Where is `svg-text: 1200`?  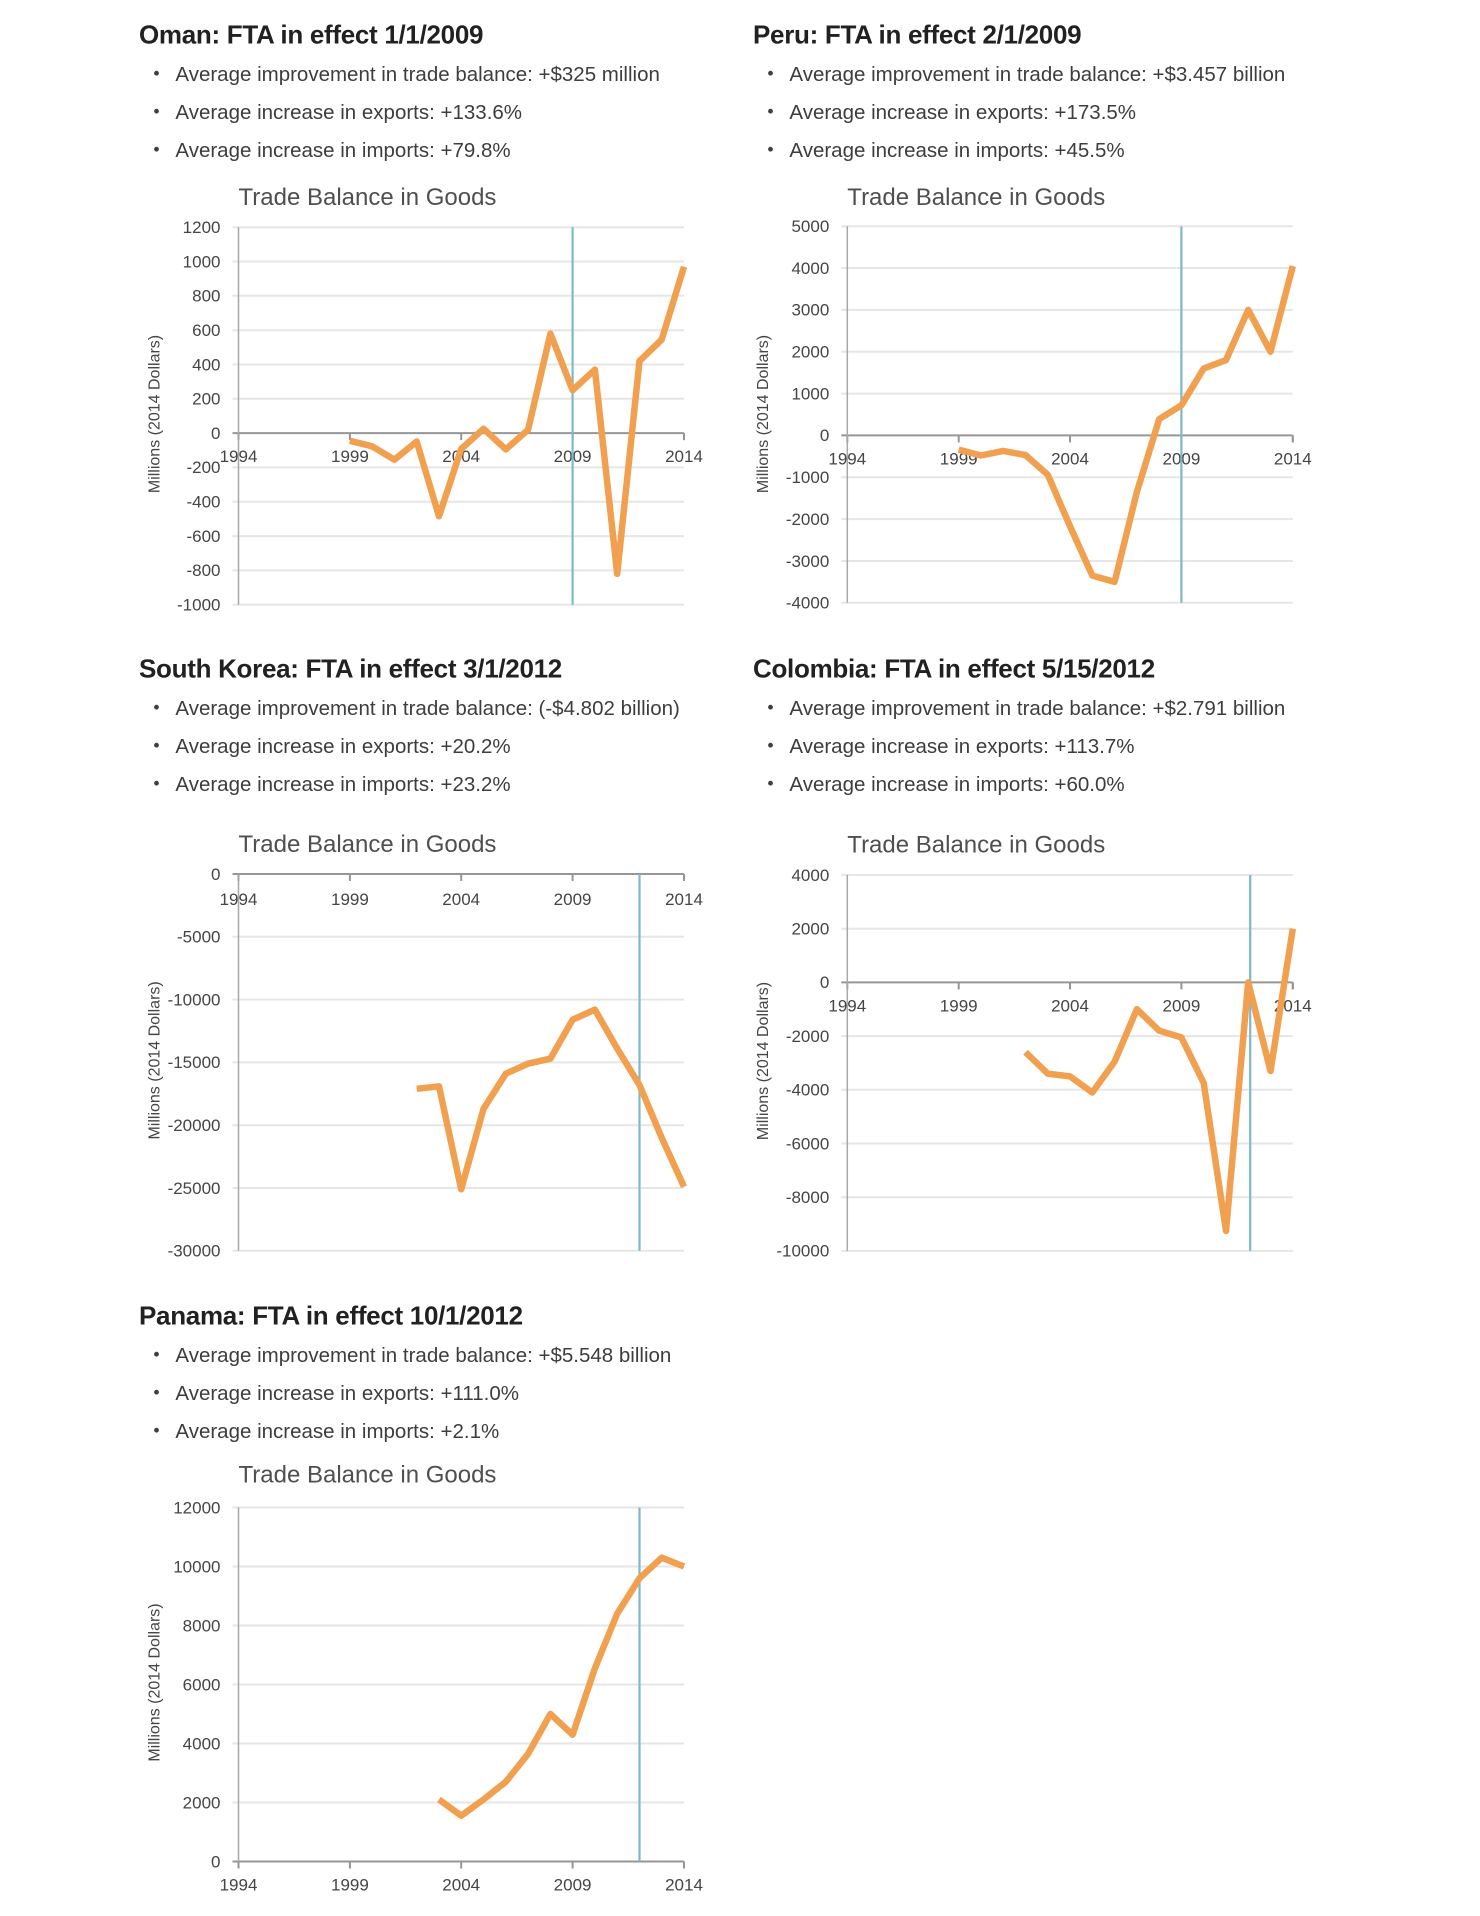 svg-text: 1200 is located at coordinates (202, 227).